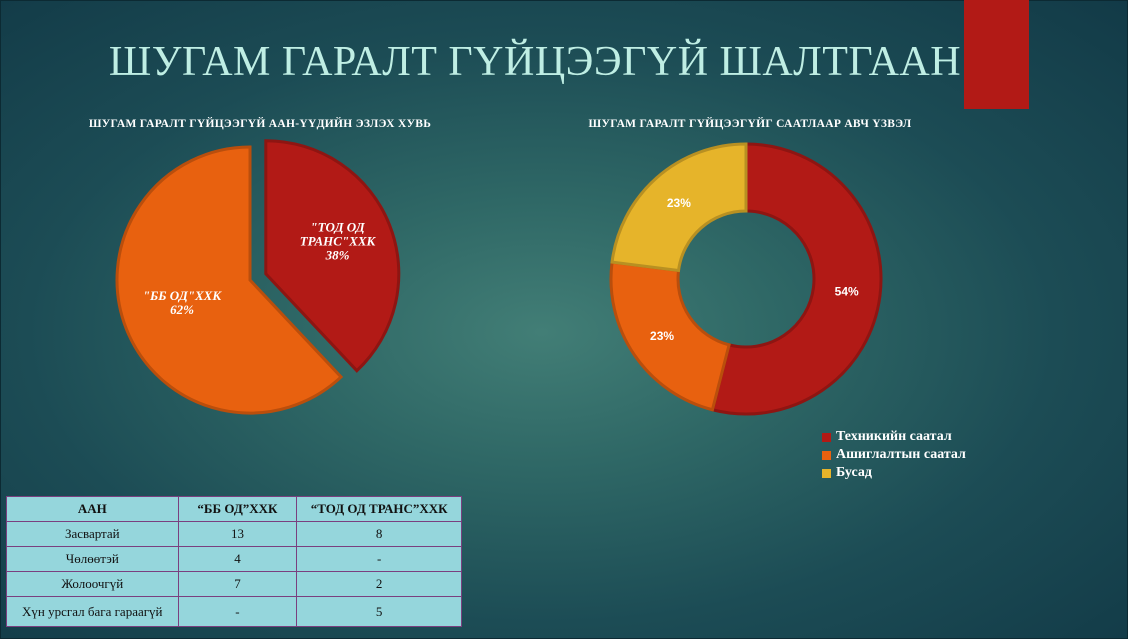 This screenshot has width=1128, height=639. I want to click on table-cell: Засвартай, so click(92, 534).